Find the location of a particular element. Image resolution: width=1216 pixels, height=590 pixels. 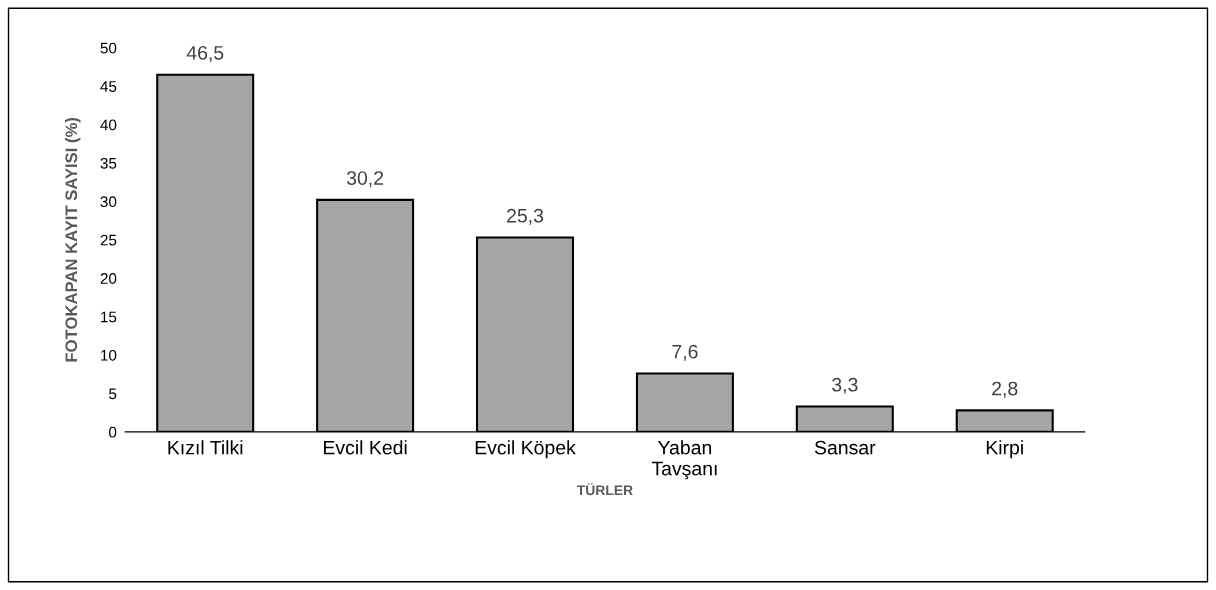

y-tick-label: 15 is located at coordinates (109, 317).